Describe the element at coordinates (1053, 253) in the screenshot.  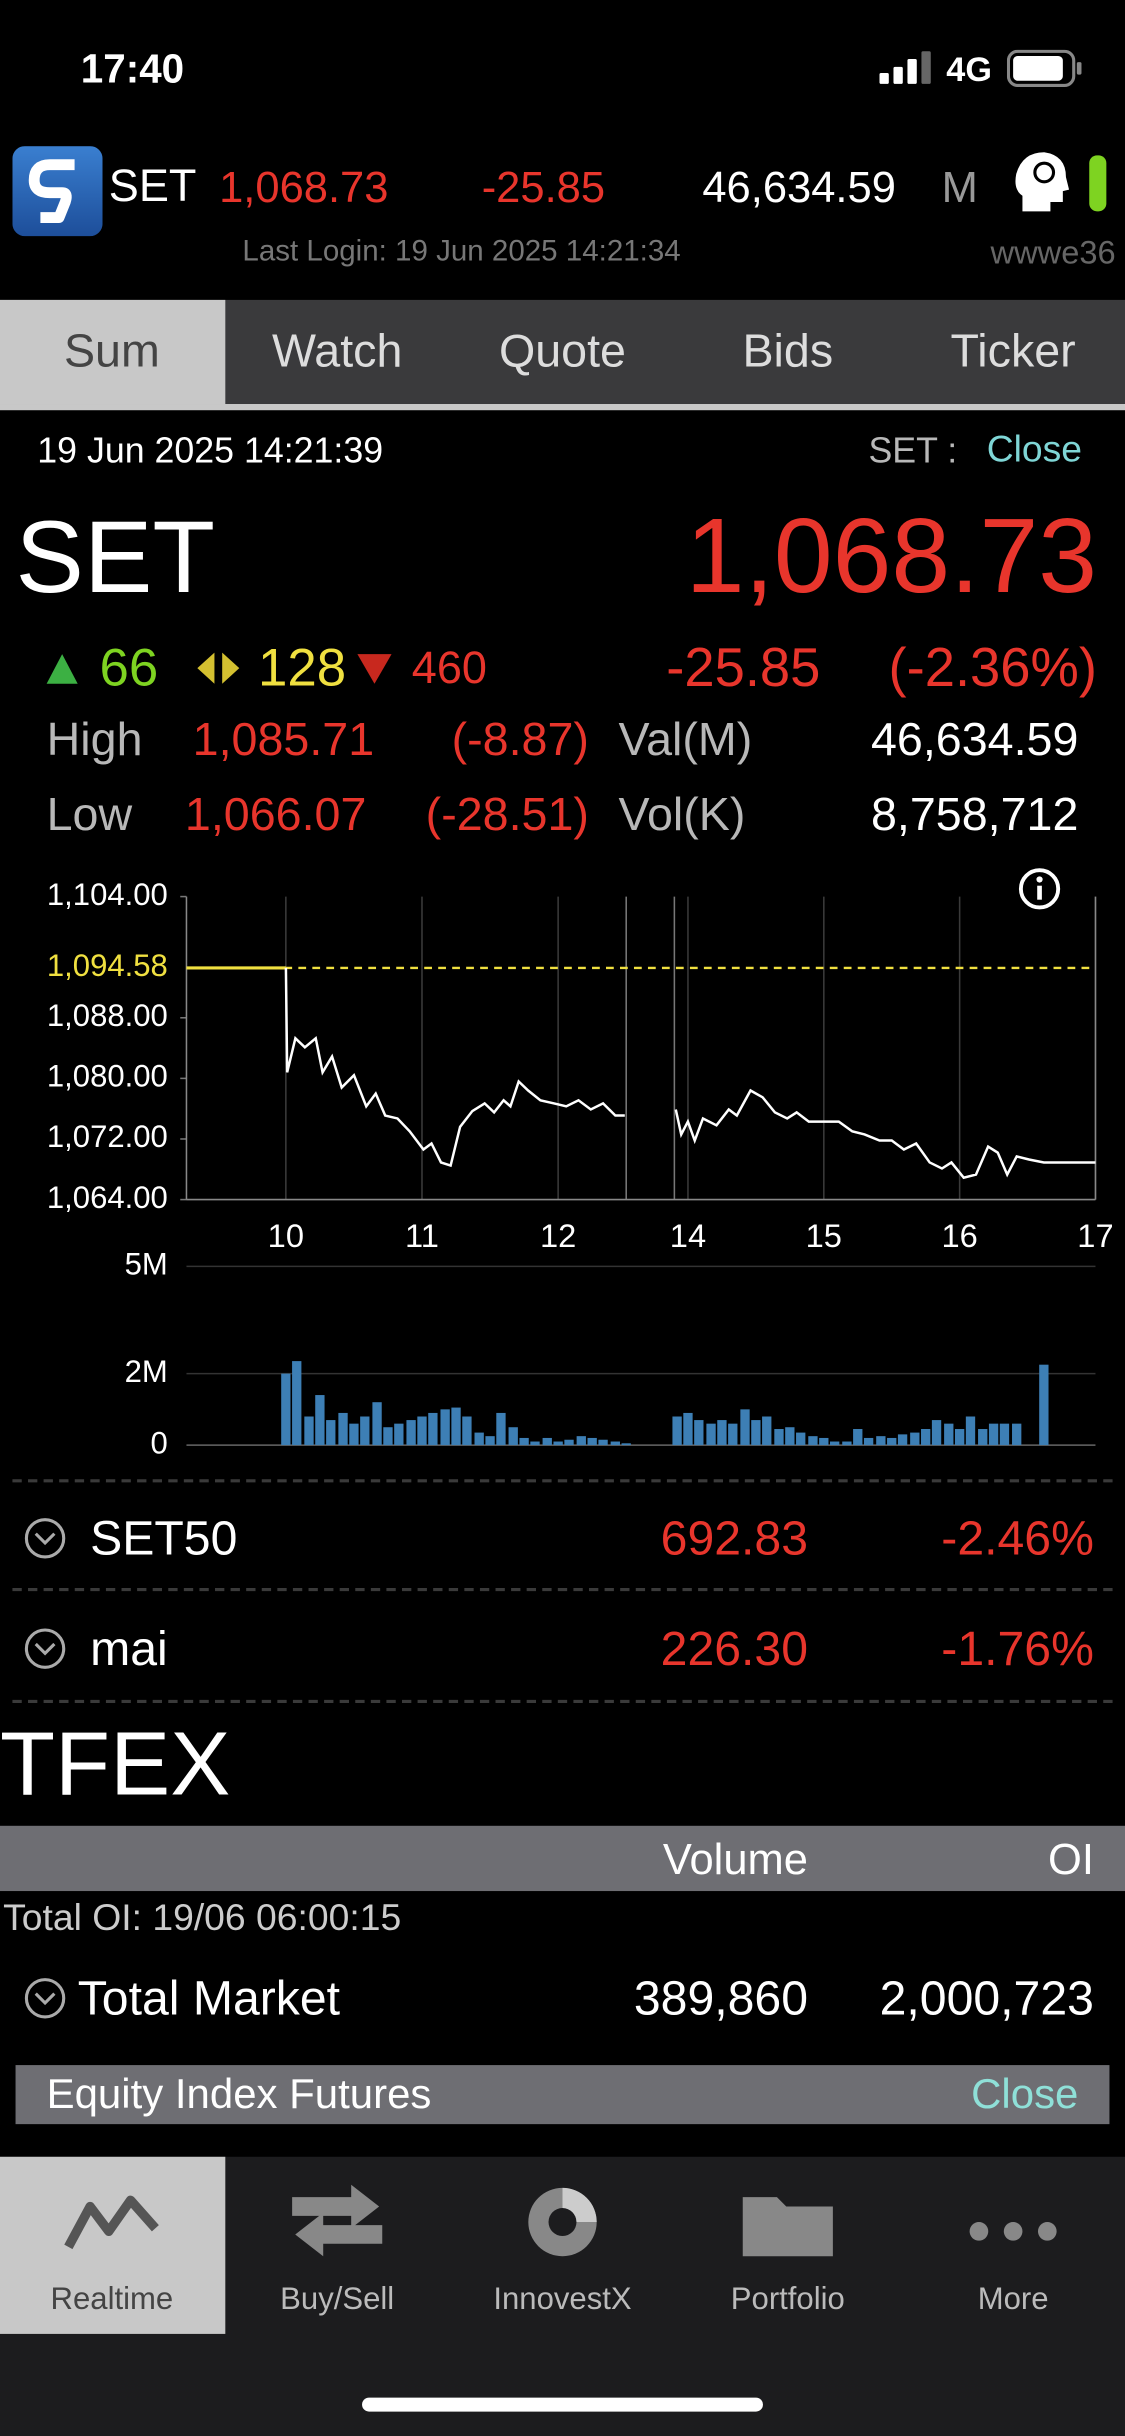
I see `user-id: wwwe36` at that location.